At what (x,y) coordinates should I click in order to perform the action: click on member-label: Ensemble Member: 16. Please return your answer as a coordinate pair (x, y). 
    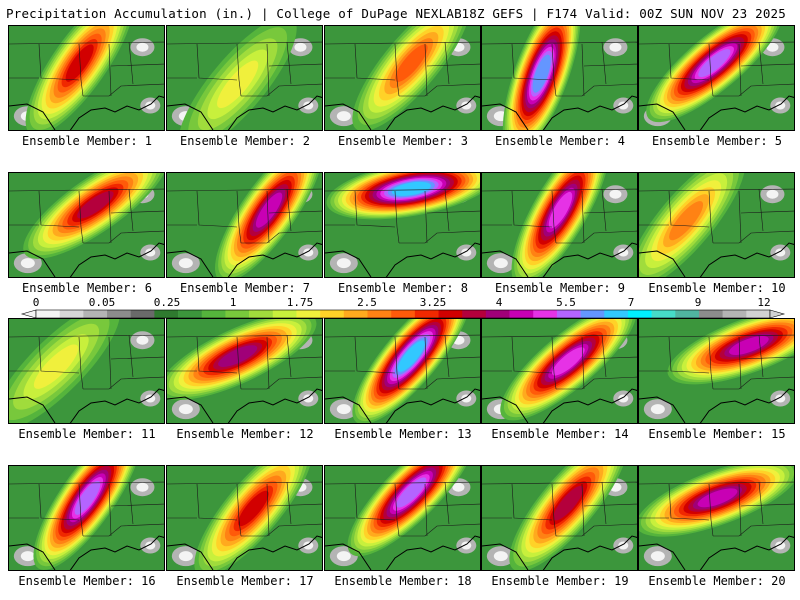
    Looking at the image, I should click on (87, 581).